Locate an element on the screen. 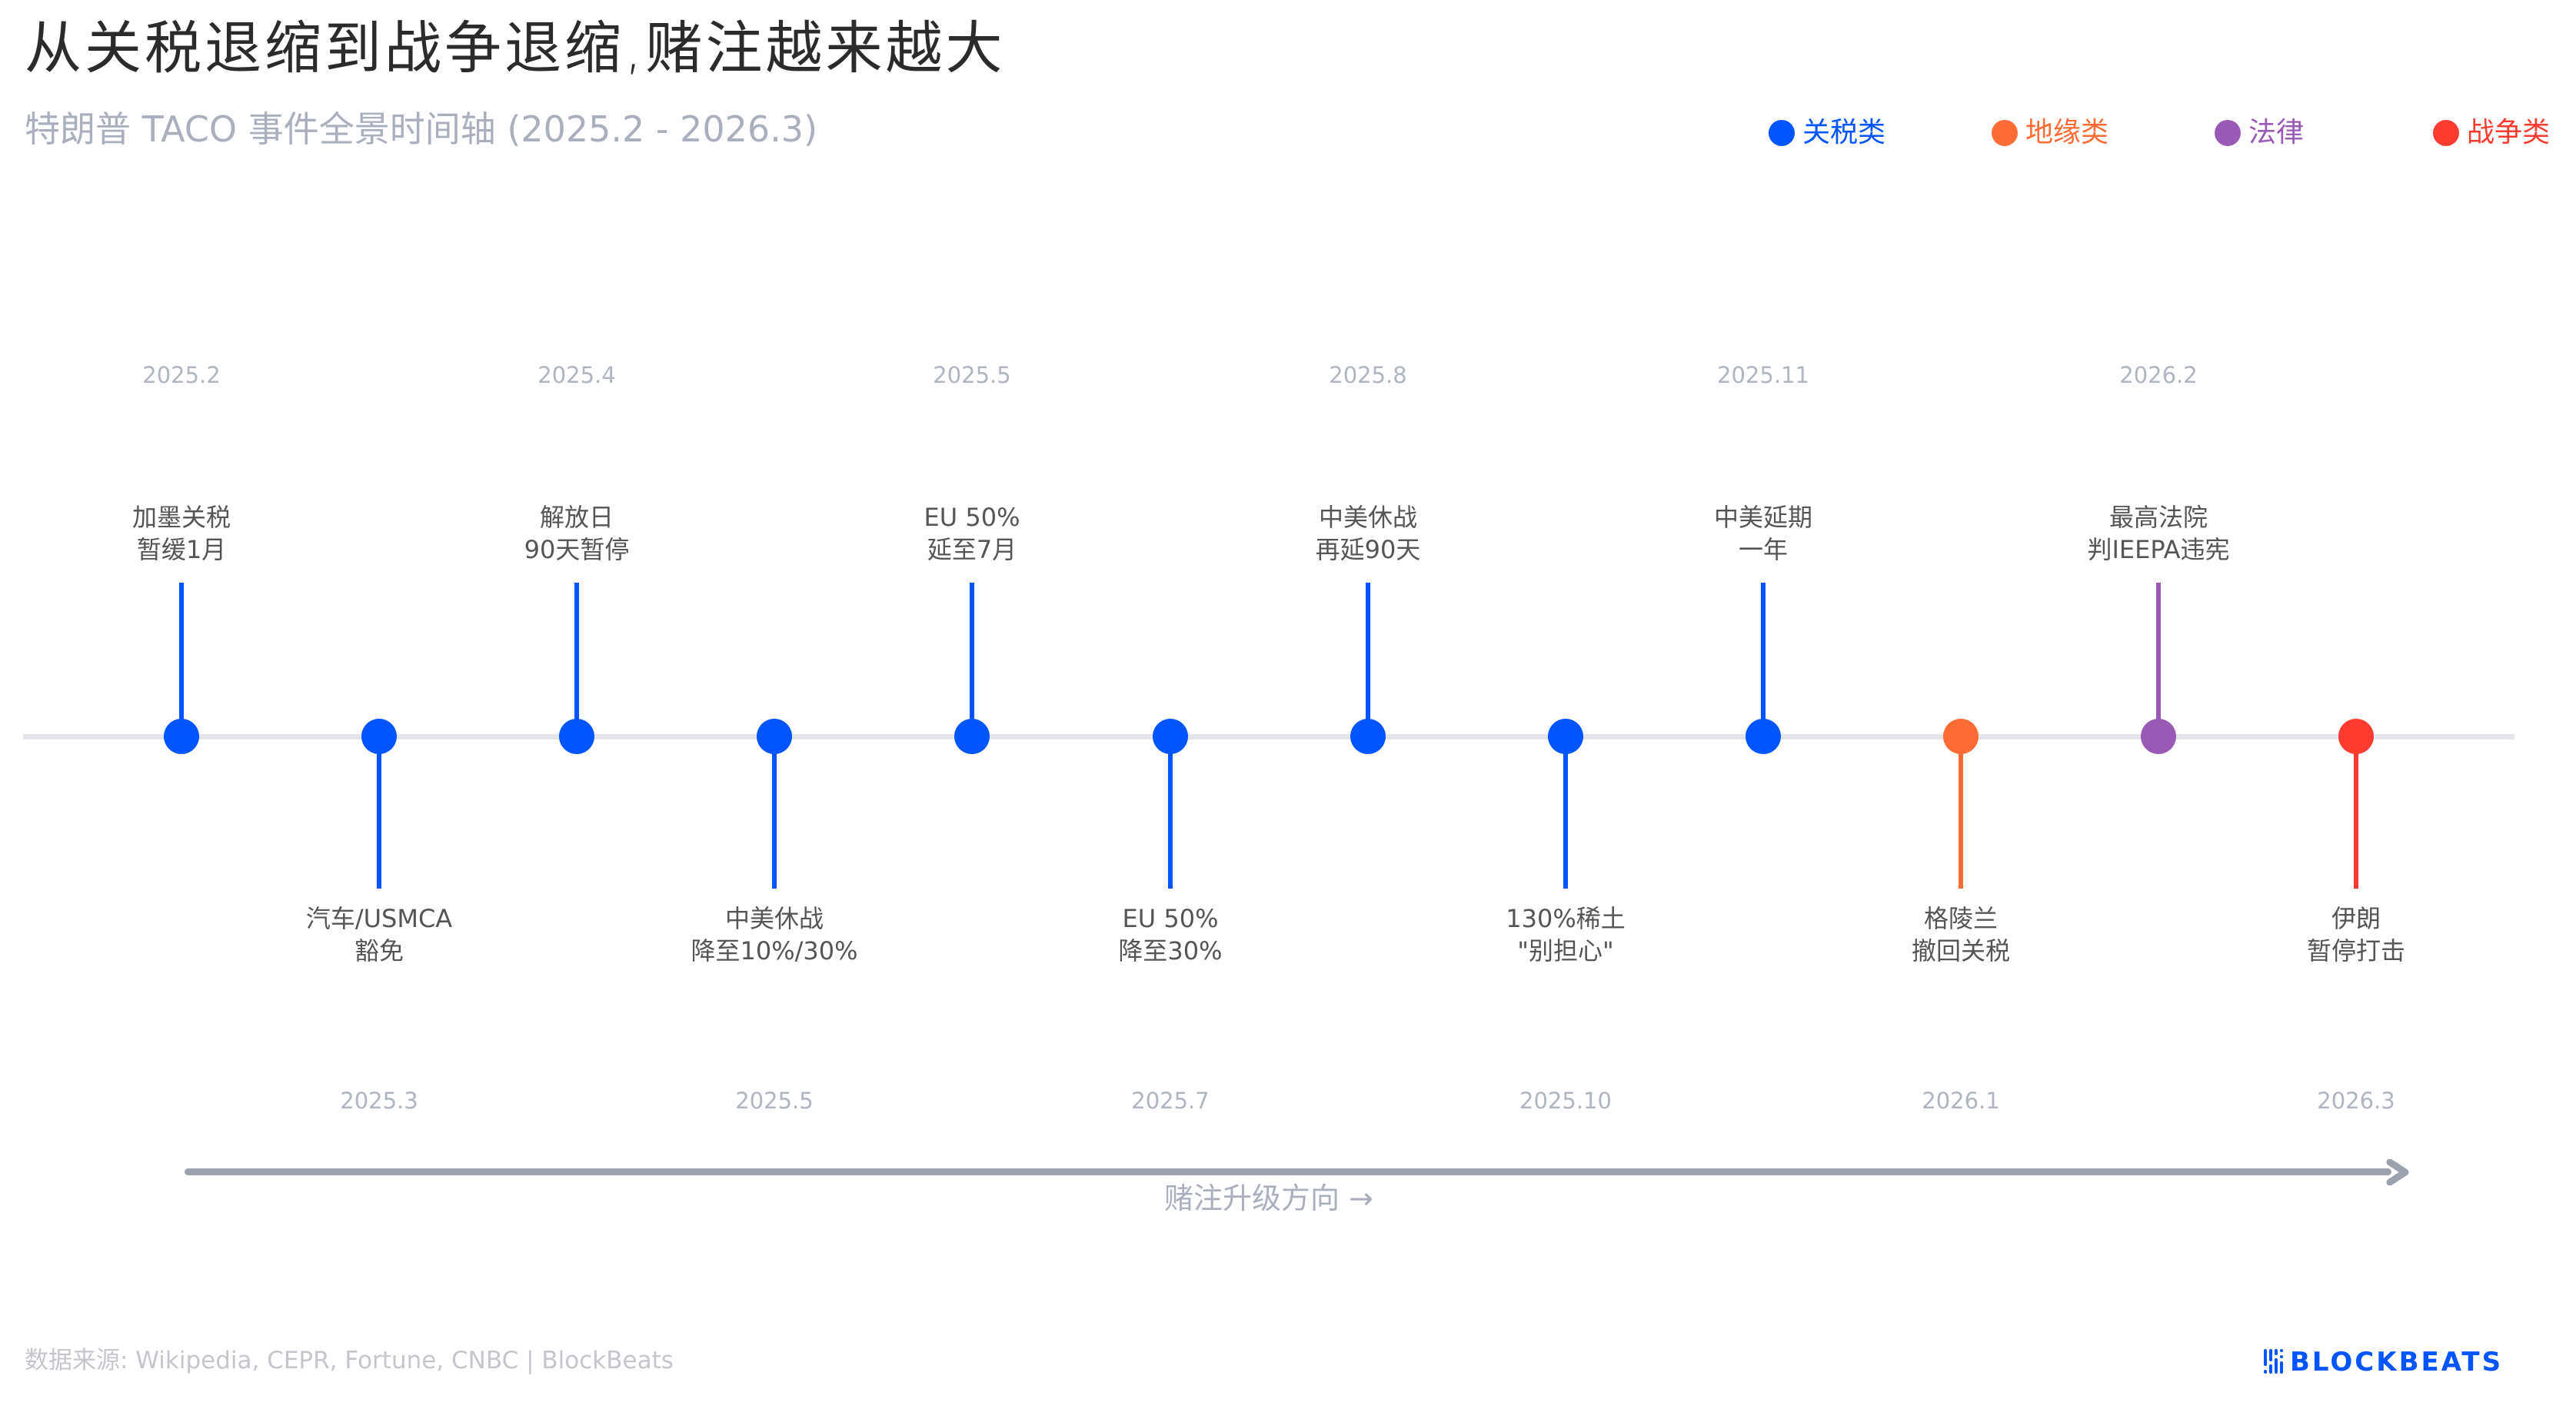 The image size is (2576, 1409). event-label-line1: 中美延期 is located at coordinates (1763, 517).